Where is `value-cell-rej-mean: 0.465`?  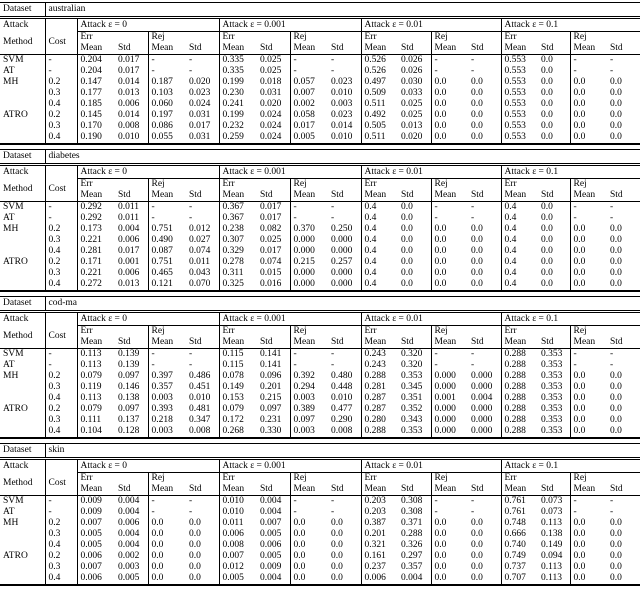 value-cell-rej-mean: 0.465 is located at coordinates (162, 273).